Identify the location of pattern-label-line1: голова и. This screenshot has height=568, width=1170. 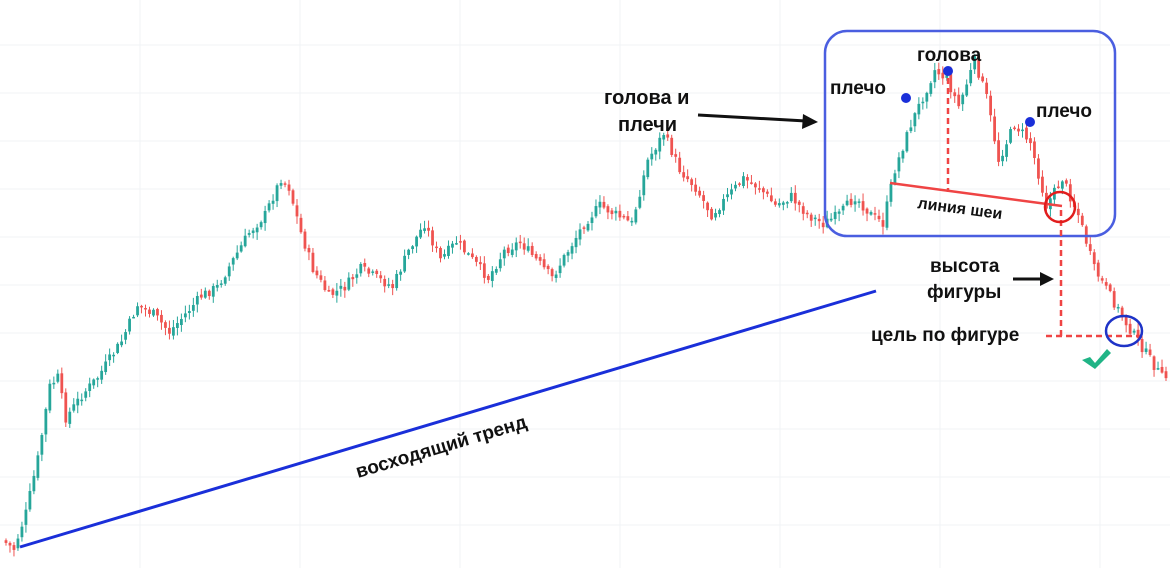
(646, 98).